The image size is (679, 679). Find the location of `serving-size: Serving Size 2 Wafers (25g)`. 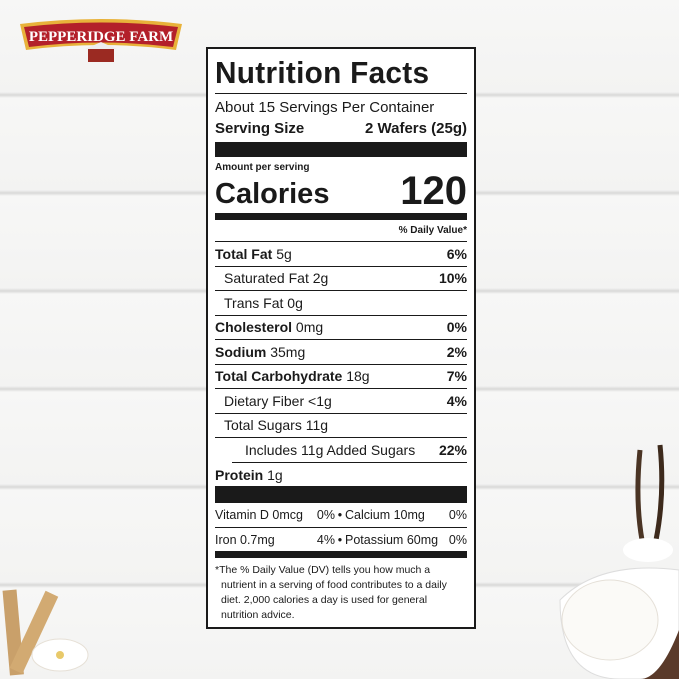

serving-size: Serving Size 2 Wafers (25g) is located at coordinates (341, 130).